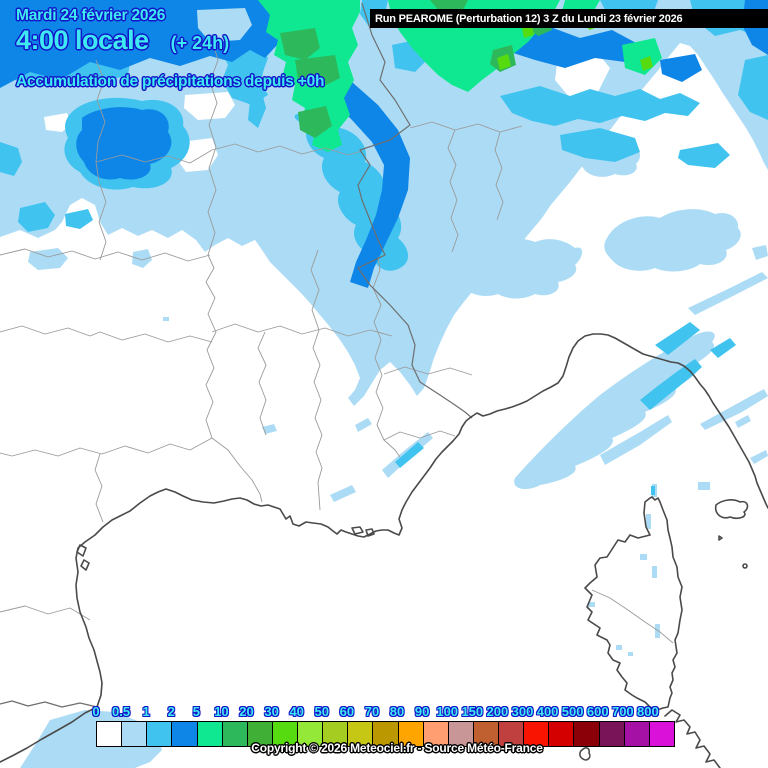 Image resolution: width=768 pixels, height=768 pixels. Describe the element at coordinates (91, 15) in the screenshot. I see `forecast-date: Mardi 24 février 2026` at that location.